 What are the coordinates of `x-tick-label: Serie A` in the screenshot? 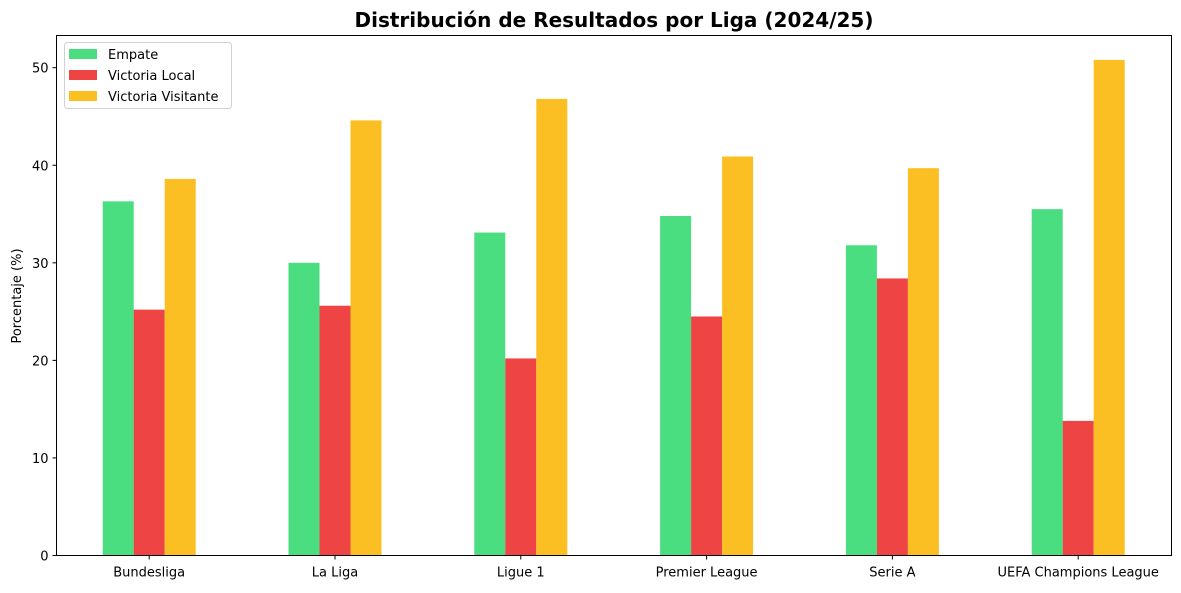 It's located at (892, 573).